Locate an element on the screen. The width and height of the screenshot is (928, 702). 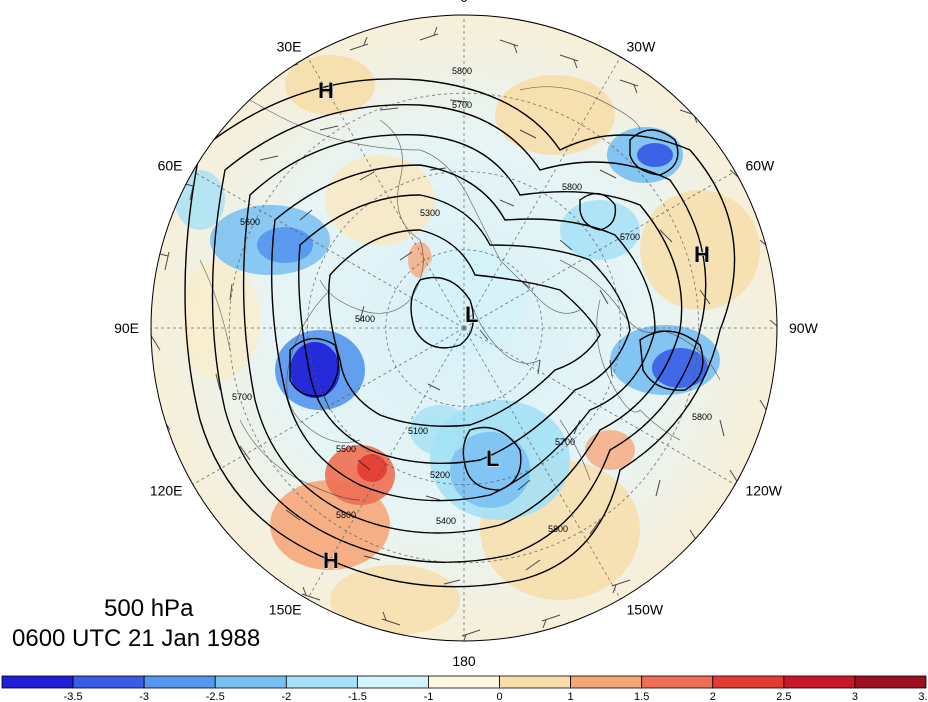
colorbar-tick-label: 0 is located at coordinates (499, 696).